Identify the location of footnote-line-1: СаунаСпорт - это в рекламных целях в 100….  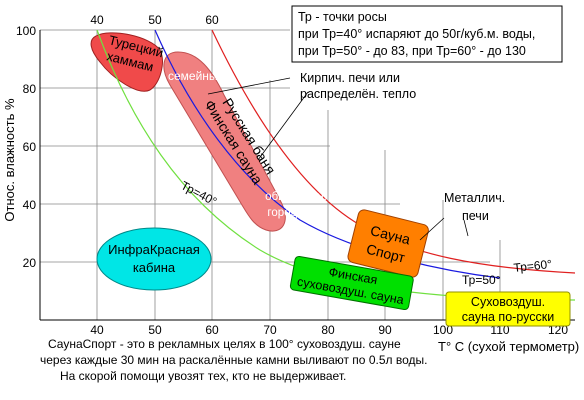
(224, 344).